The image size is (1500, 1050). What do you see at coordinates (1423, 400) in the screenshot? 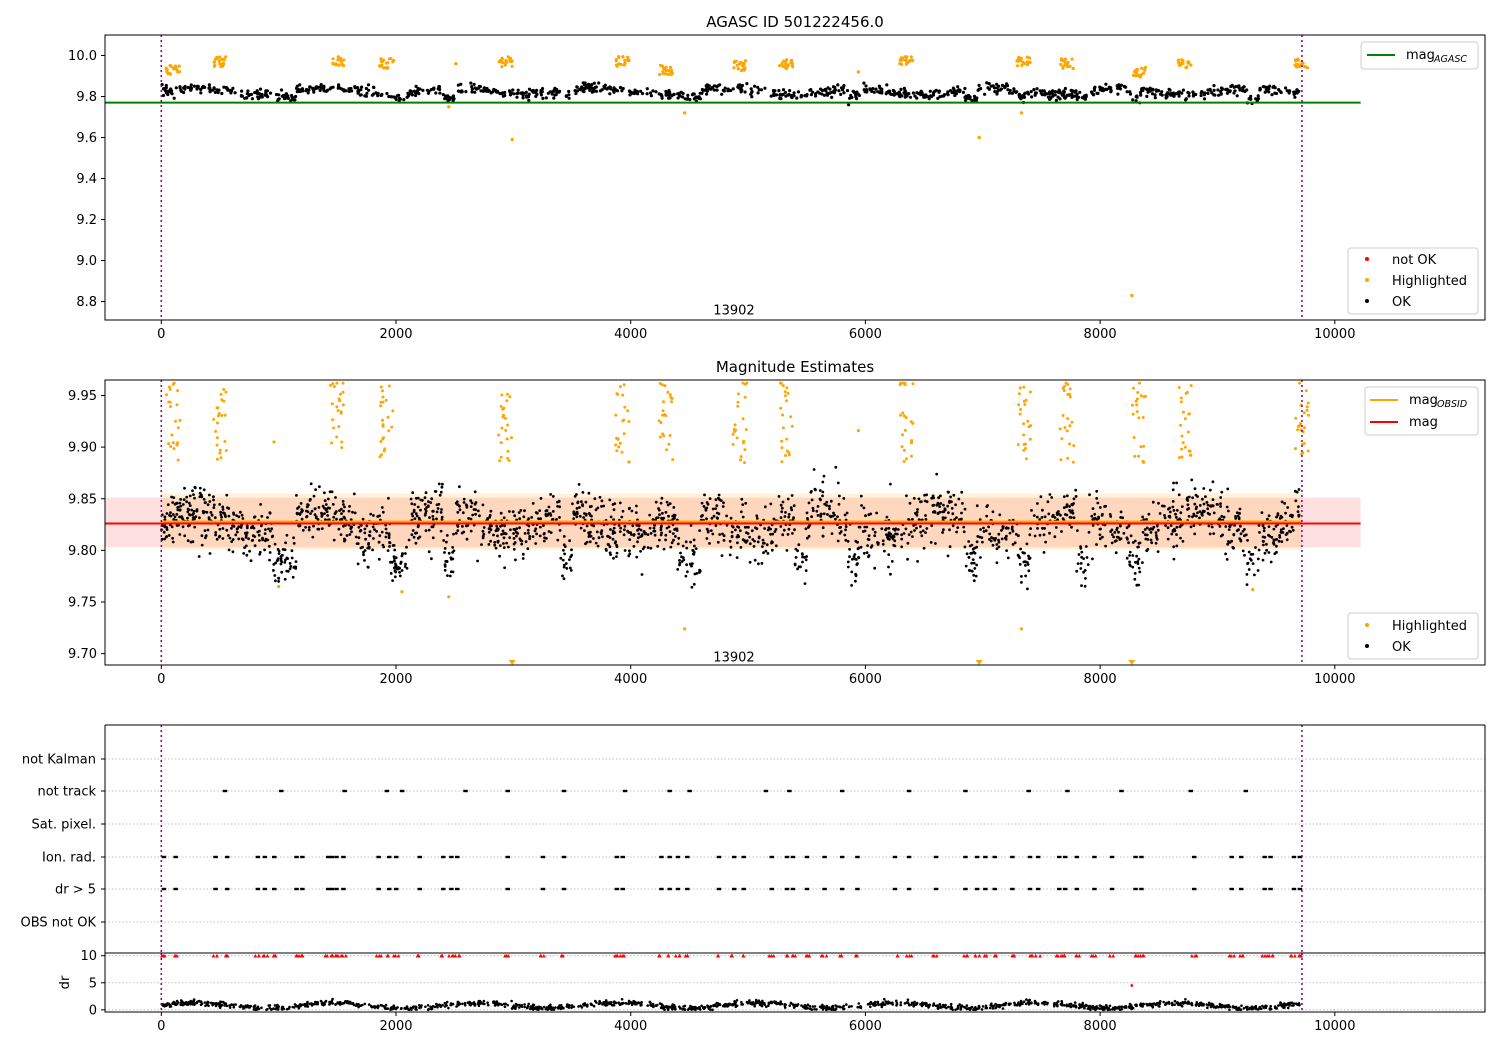
I see `legend-label: mag` at bounding box center [1423, 400].